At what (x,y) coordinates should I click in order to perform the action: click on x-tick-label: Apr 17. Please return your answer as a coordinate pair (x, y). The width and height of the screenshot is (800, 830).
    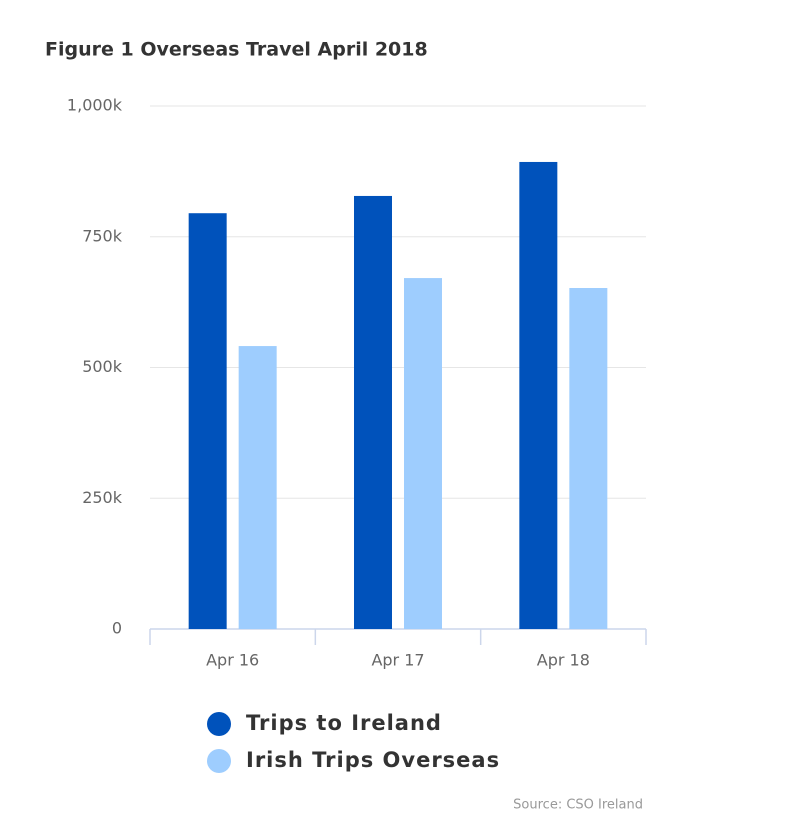
    Looking at the image, I should click on (397, 660).